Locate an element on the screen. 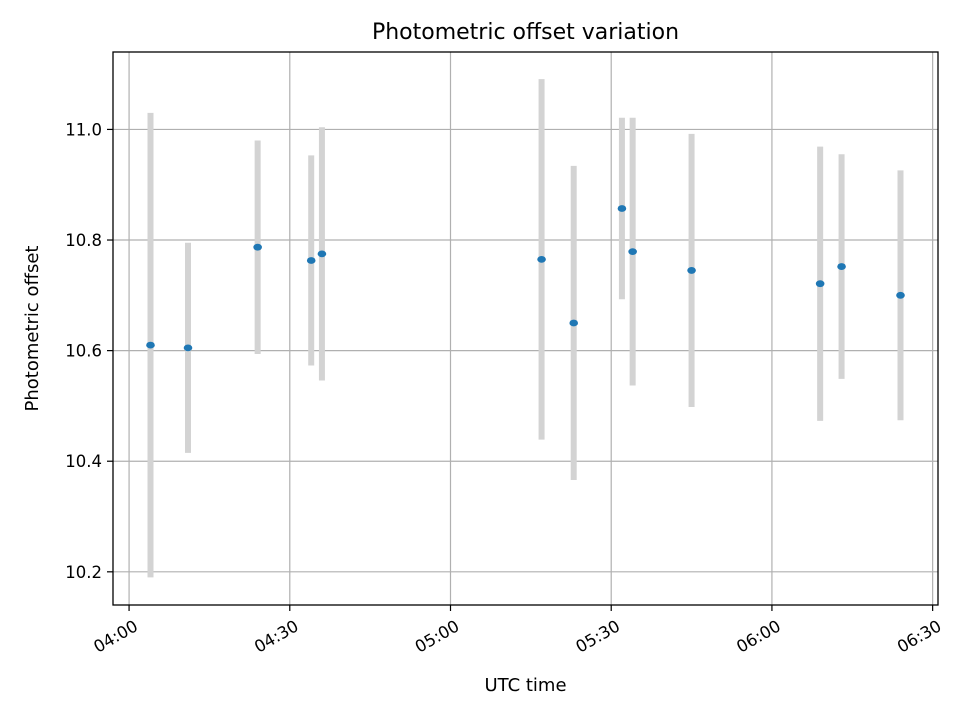 The width and height of the screenshot is (960, 720). x-axis-label: UTC time is located at coordinates (525, 685).